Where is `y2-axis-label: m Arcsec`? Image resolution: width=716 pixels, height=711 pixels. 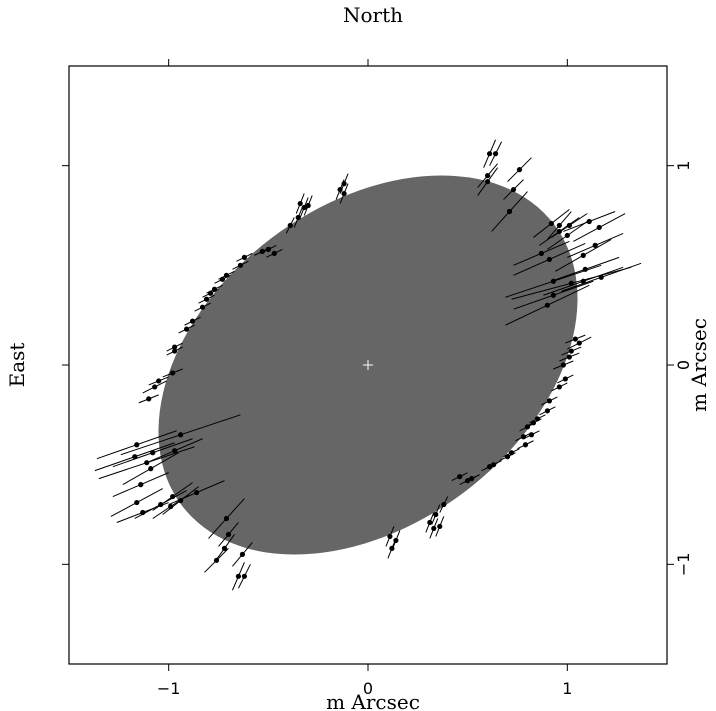 y2-axis-label: m Arcsec is located at coordinates (699, 365).